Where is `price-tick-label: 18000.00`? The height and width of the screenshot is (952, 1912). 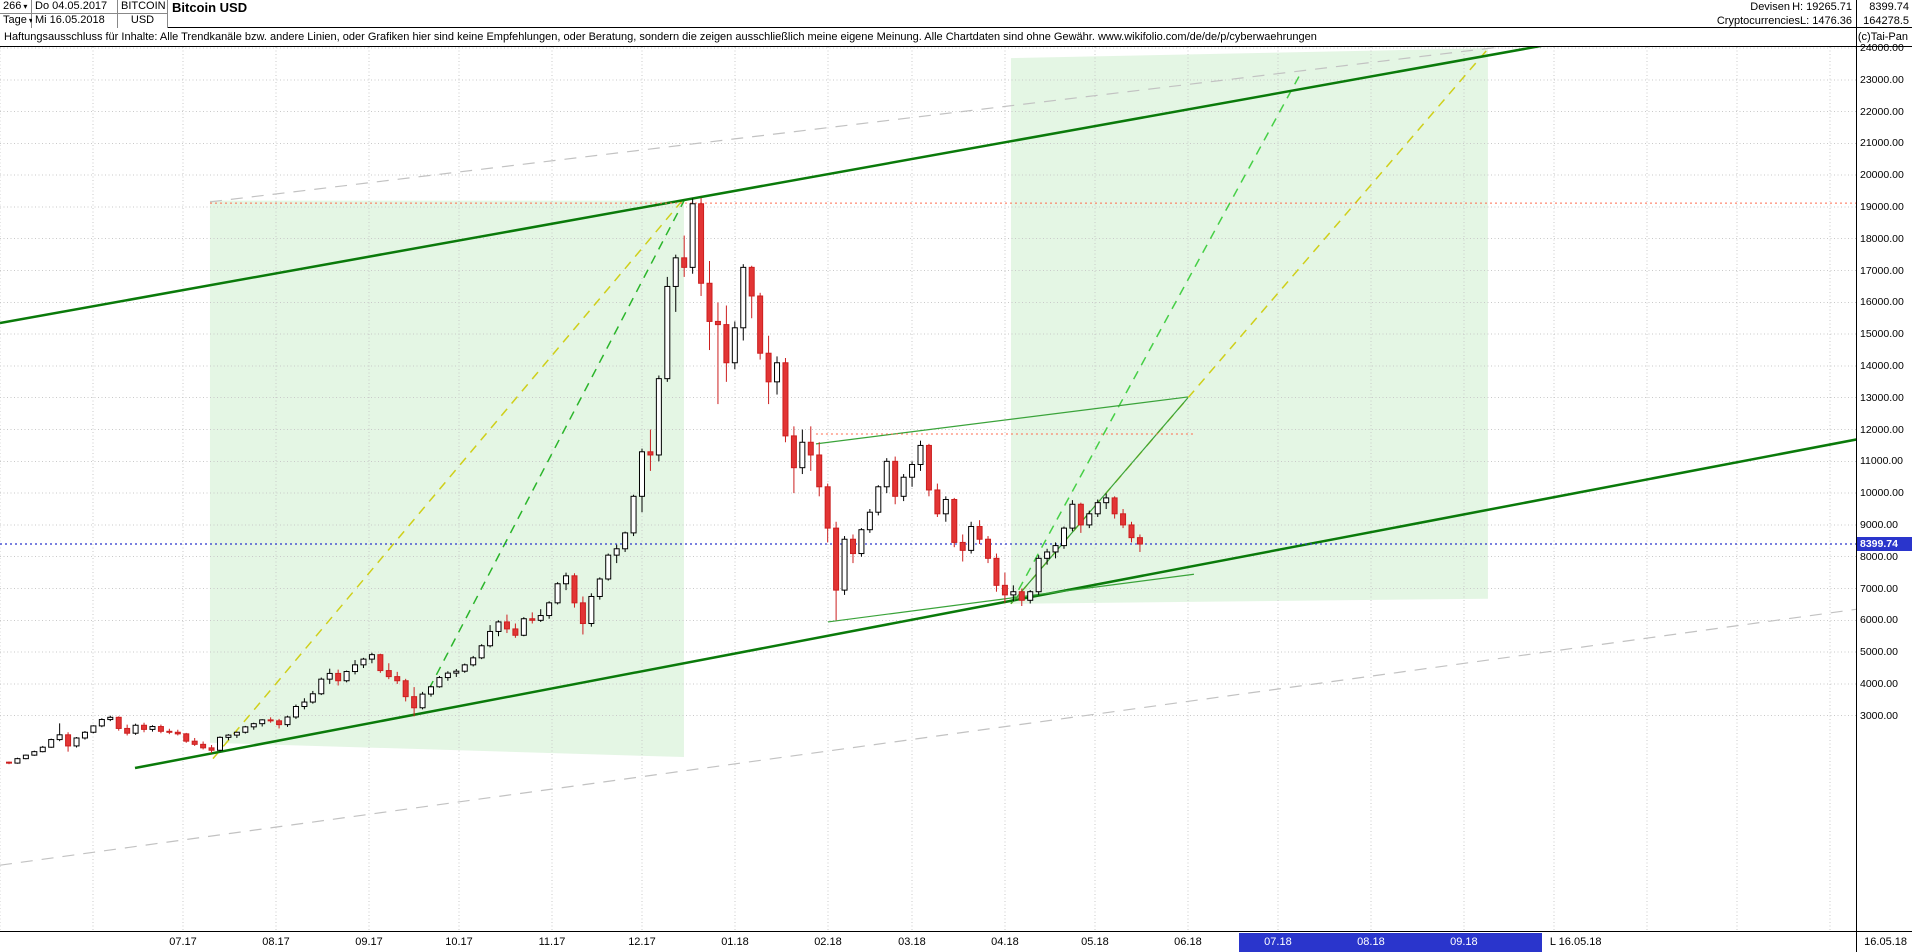
price-tick-label: 18000.00 is located at coordinates (1882, 238).